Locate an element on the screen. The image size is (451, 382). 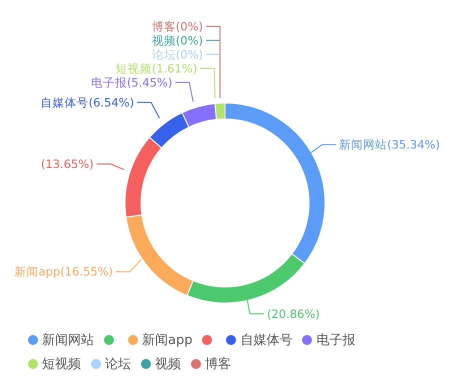
data-label: (13.65%) is located at coordinates (67, 164).